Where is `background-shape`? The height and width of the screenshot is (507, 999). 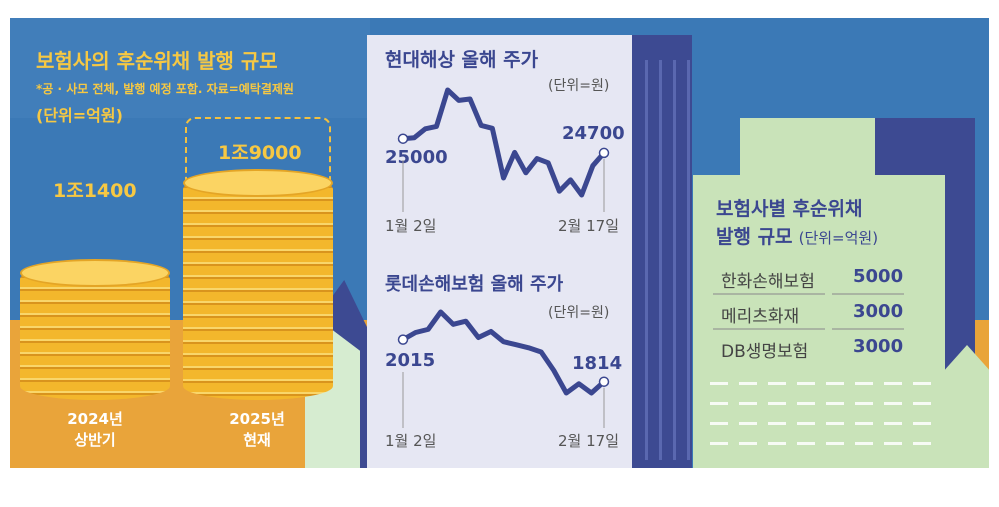 background-shape is located at coordinates (190, 68).